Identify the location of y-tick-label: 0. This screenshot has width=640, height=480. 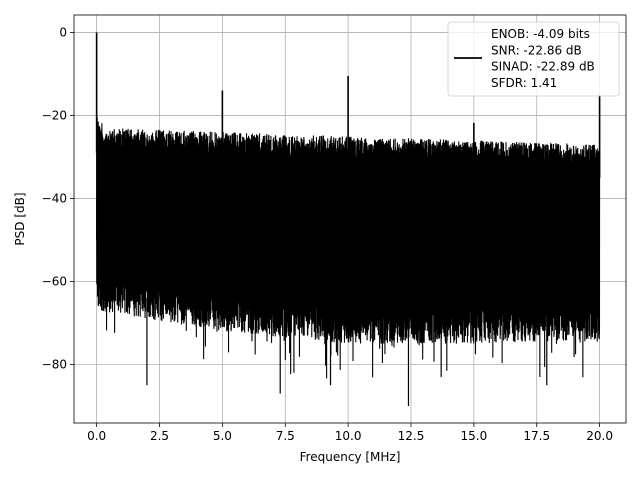
(63, 32).